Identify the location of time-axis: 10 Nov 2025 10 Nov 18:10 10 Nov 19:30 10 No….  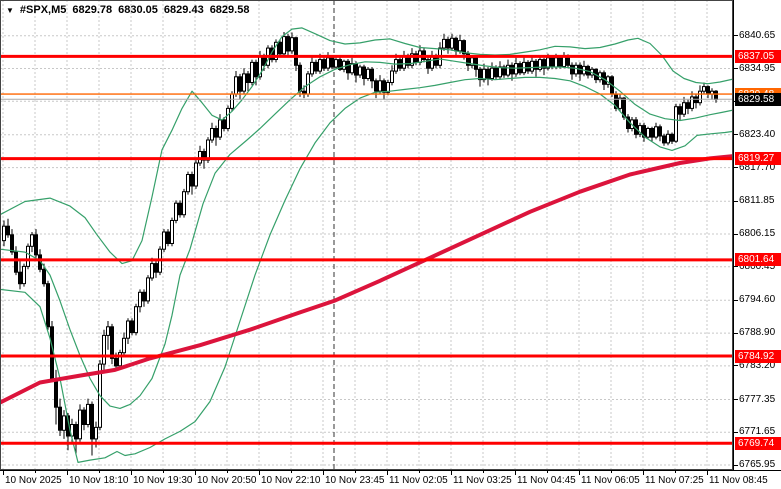
(390, 479).